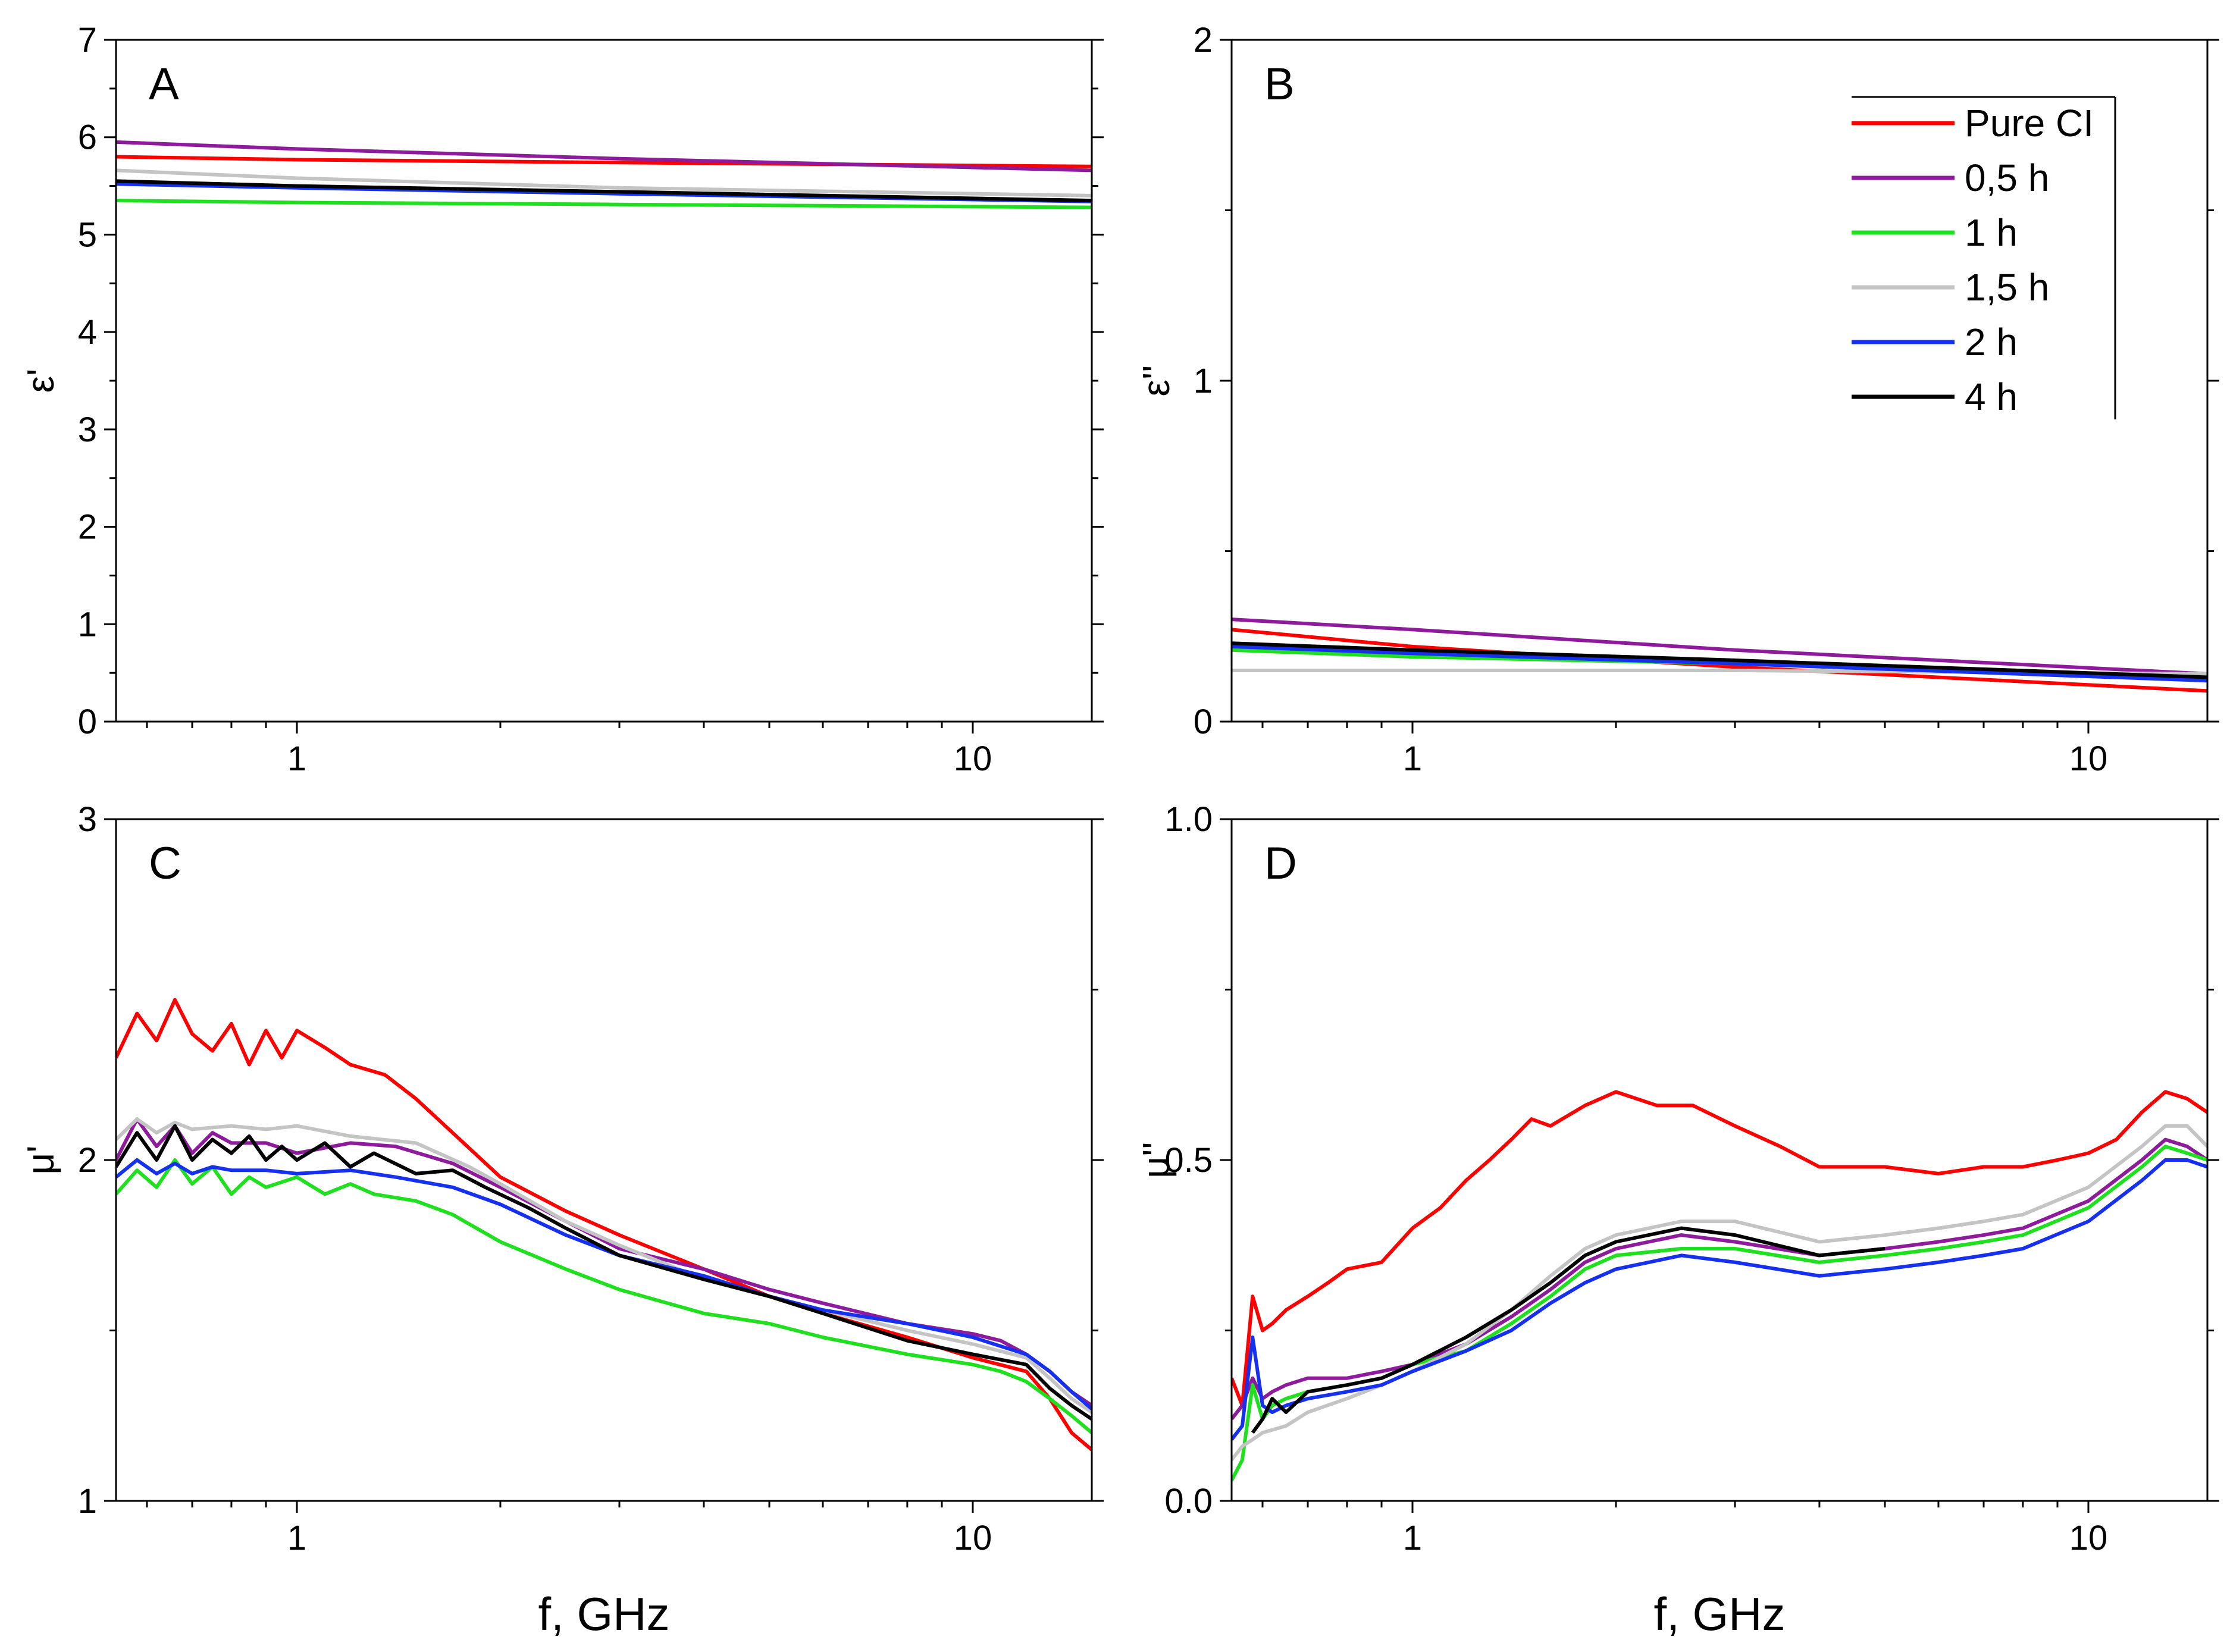  What do you see at coordinates (2007, 287) in the screenshot?
I see `legend-label: 1,5 h` at bounding box center [2007, 287].